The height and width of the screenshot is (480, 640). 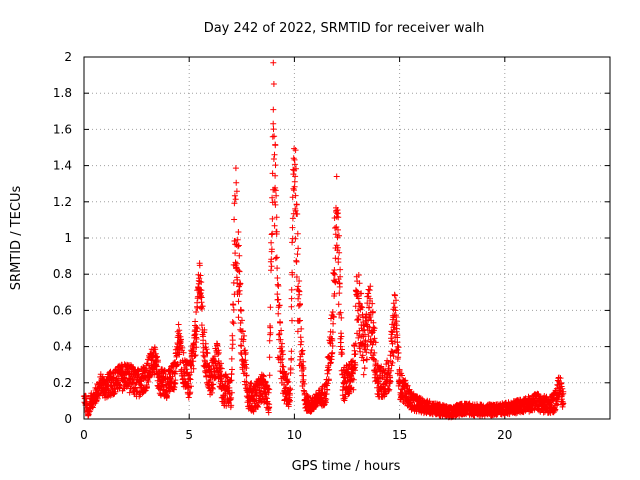 I want to click on x-tick-label: 15, so click(x=399, y=435).